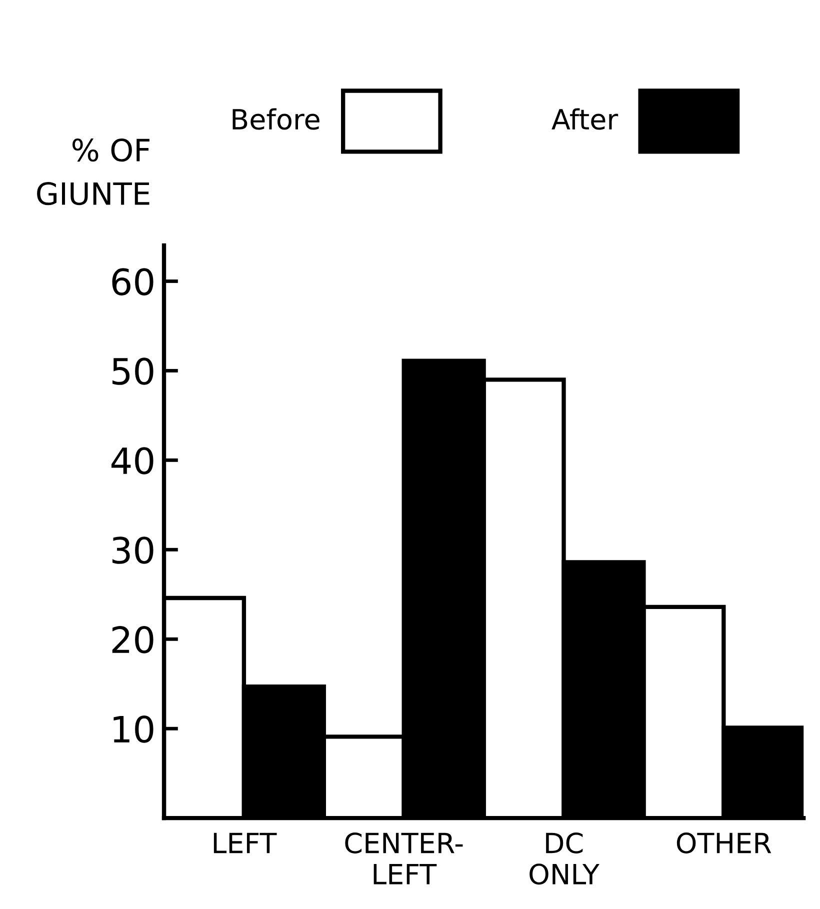 The width and height of the screenshot is (820, 909). Describe the element at coordinates (134, 729) in the screenshot. I see `y-tick-label: 10` at that location.